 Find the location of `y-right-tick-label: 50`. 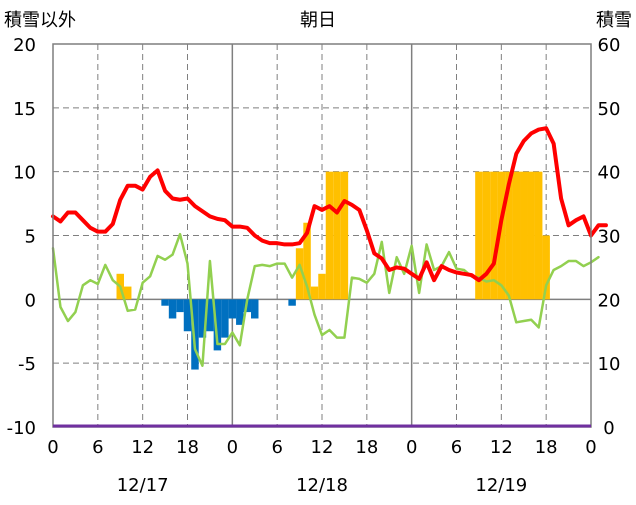

y-right-tick-label: 50 is located at coordinates (609, 109).